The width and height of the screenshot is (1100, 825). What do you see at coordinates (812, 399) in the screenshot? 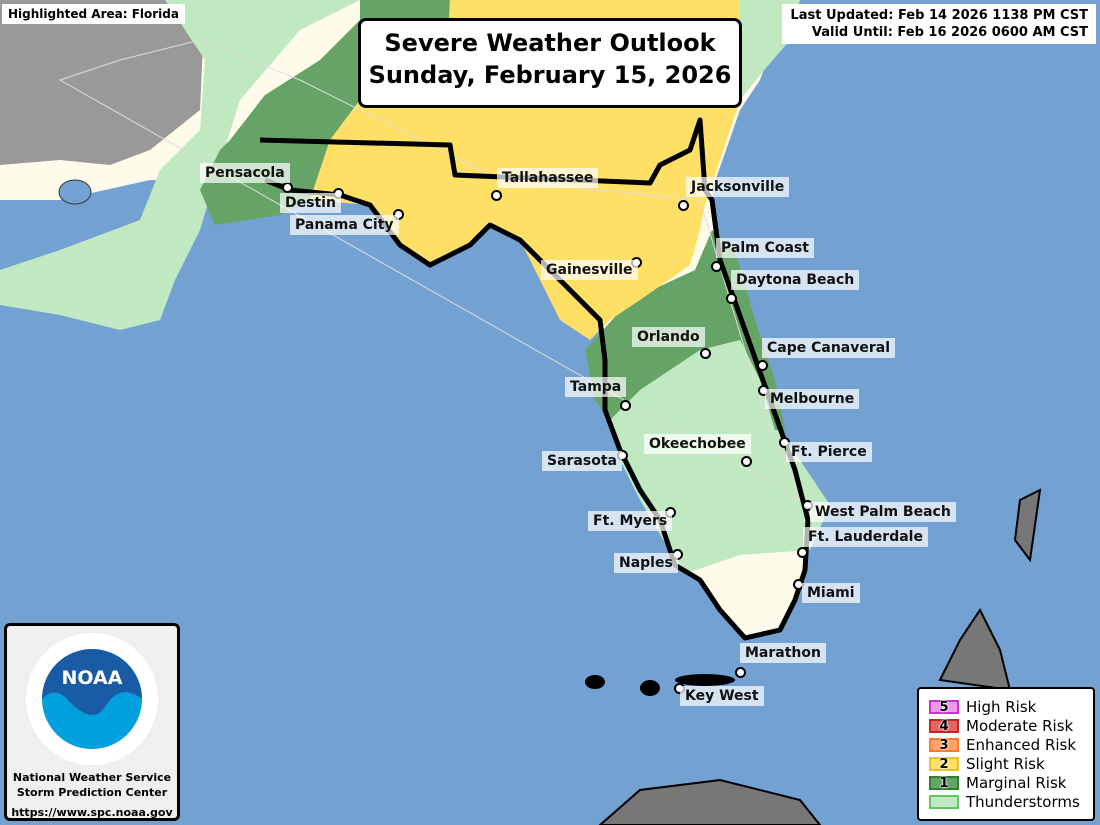
I see `city-label: Melbourne` at bounding box center [812, 399].